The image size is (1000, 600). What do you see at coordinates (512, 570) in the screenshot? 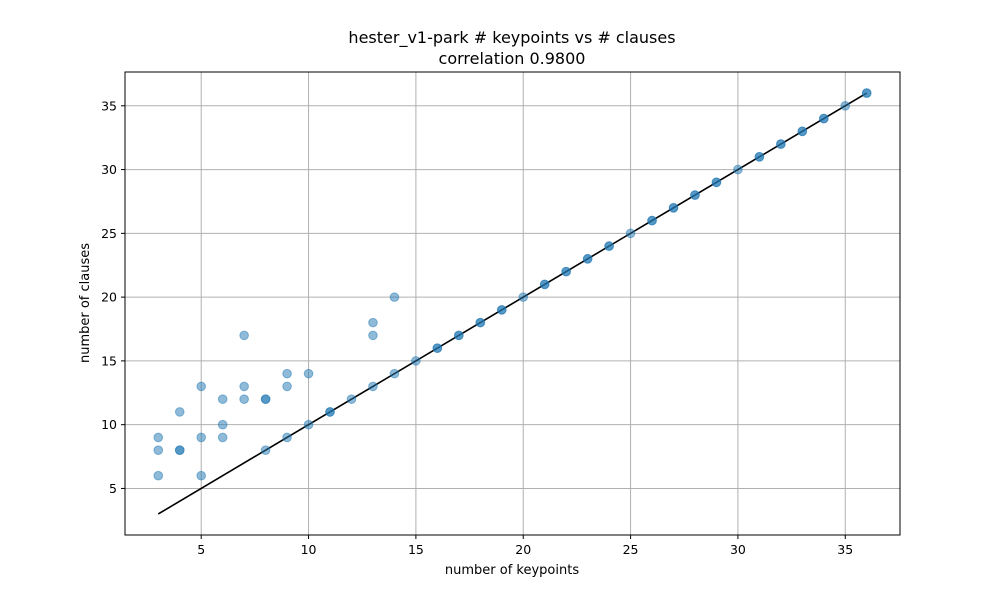
I see `x-axis-label: number of keypoints` at bounding box center [512, 570].